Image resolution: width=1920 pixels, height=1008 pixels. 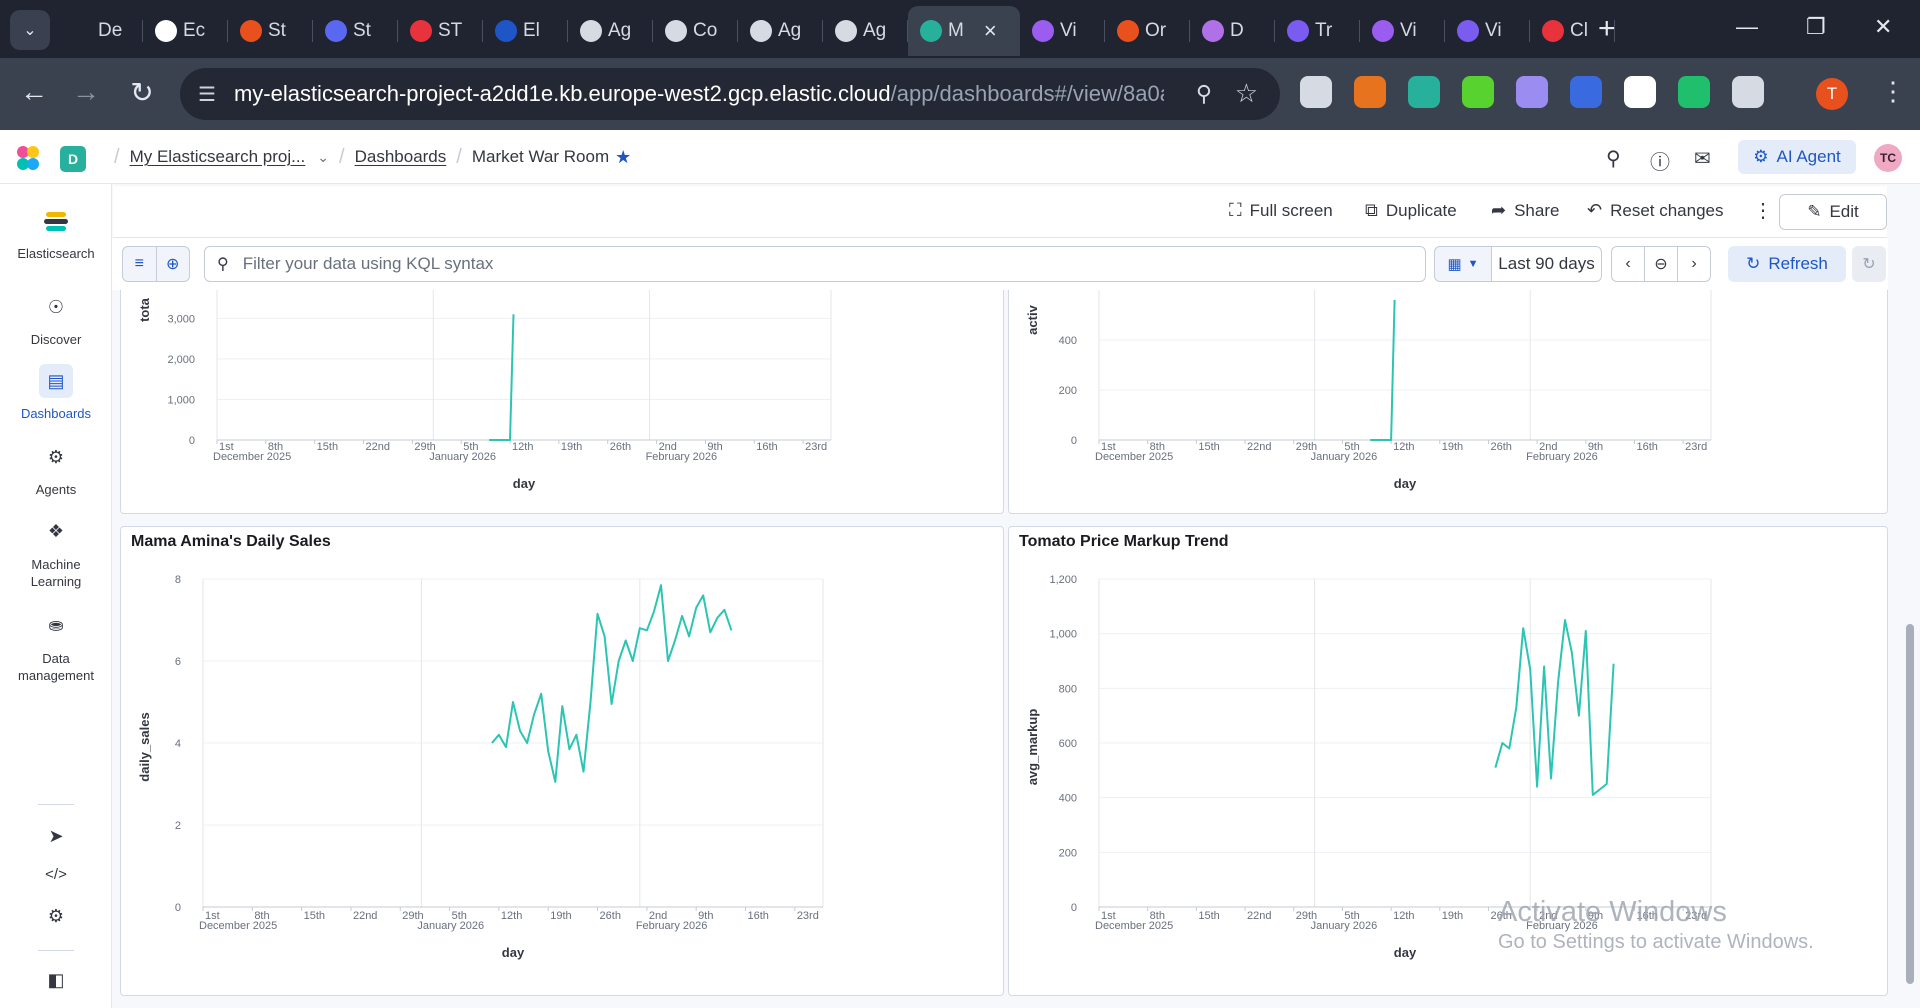 I want to click on time-step-controls: ‹ ⊖ ›, so click(x=1661, y=264).